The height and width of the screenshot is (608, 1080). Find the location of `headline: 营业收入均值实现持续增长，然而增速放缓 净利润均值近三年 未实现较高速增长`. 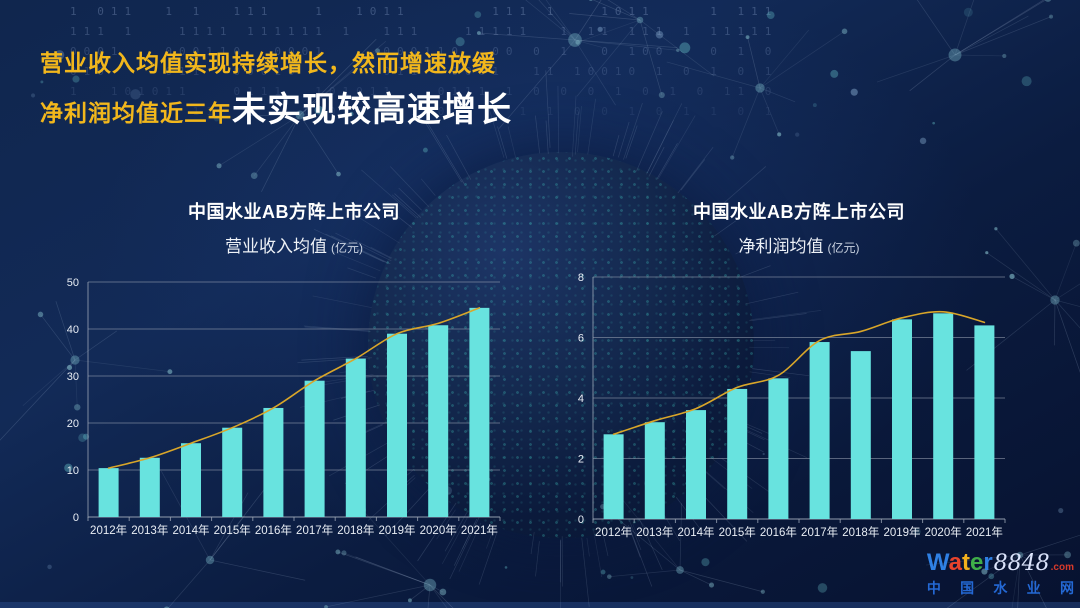

headline: 营业收入均值实现持续增长，然而增速放缓 净利润均值近三年 未实现较高速增长 is located at coordinates (276, 87).